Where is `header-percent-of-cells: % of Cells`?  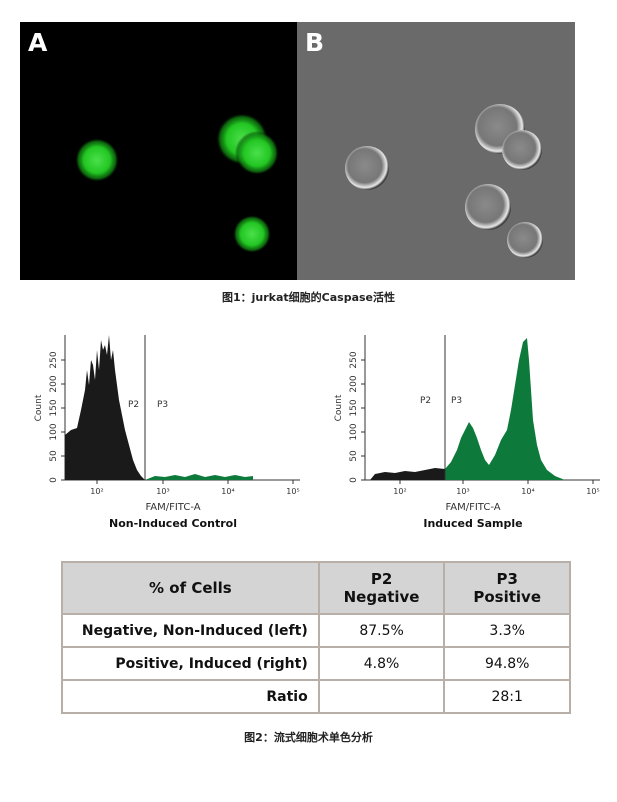 header-percent-of-cells: % of Cells is located at coordinates (190, 588).